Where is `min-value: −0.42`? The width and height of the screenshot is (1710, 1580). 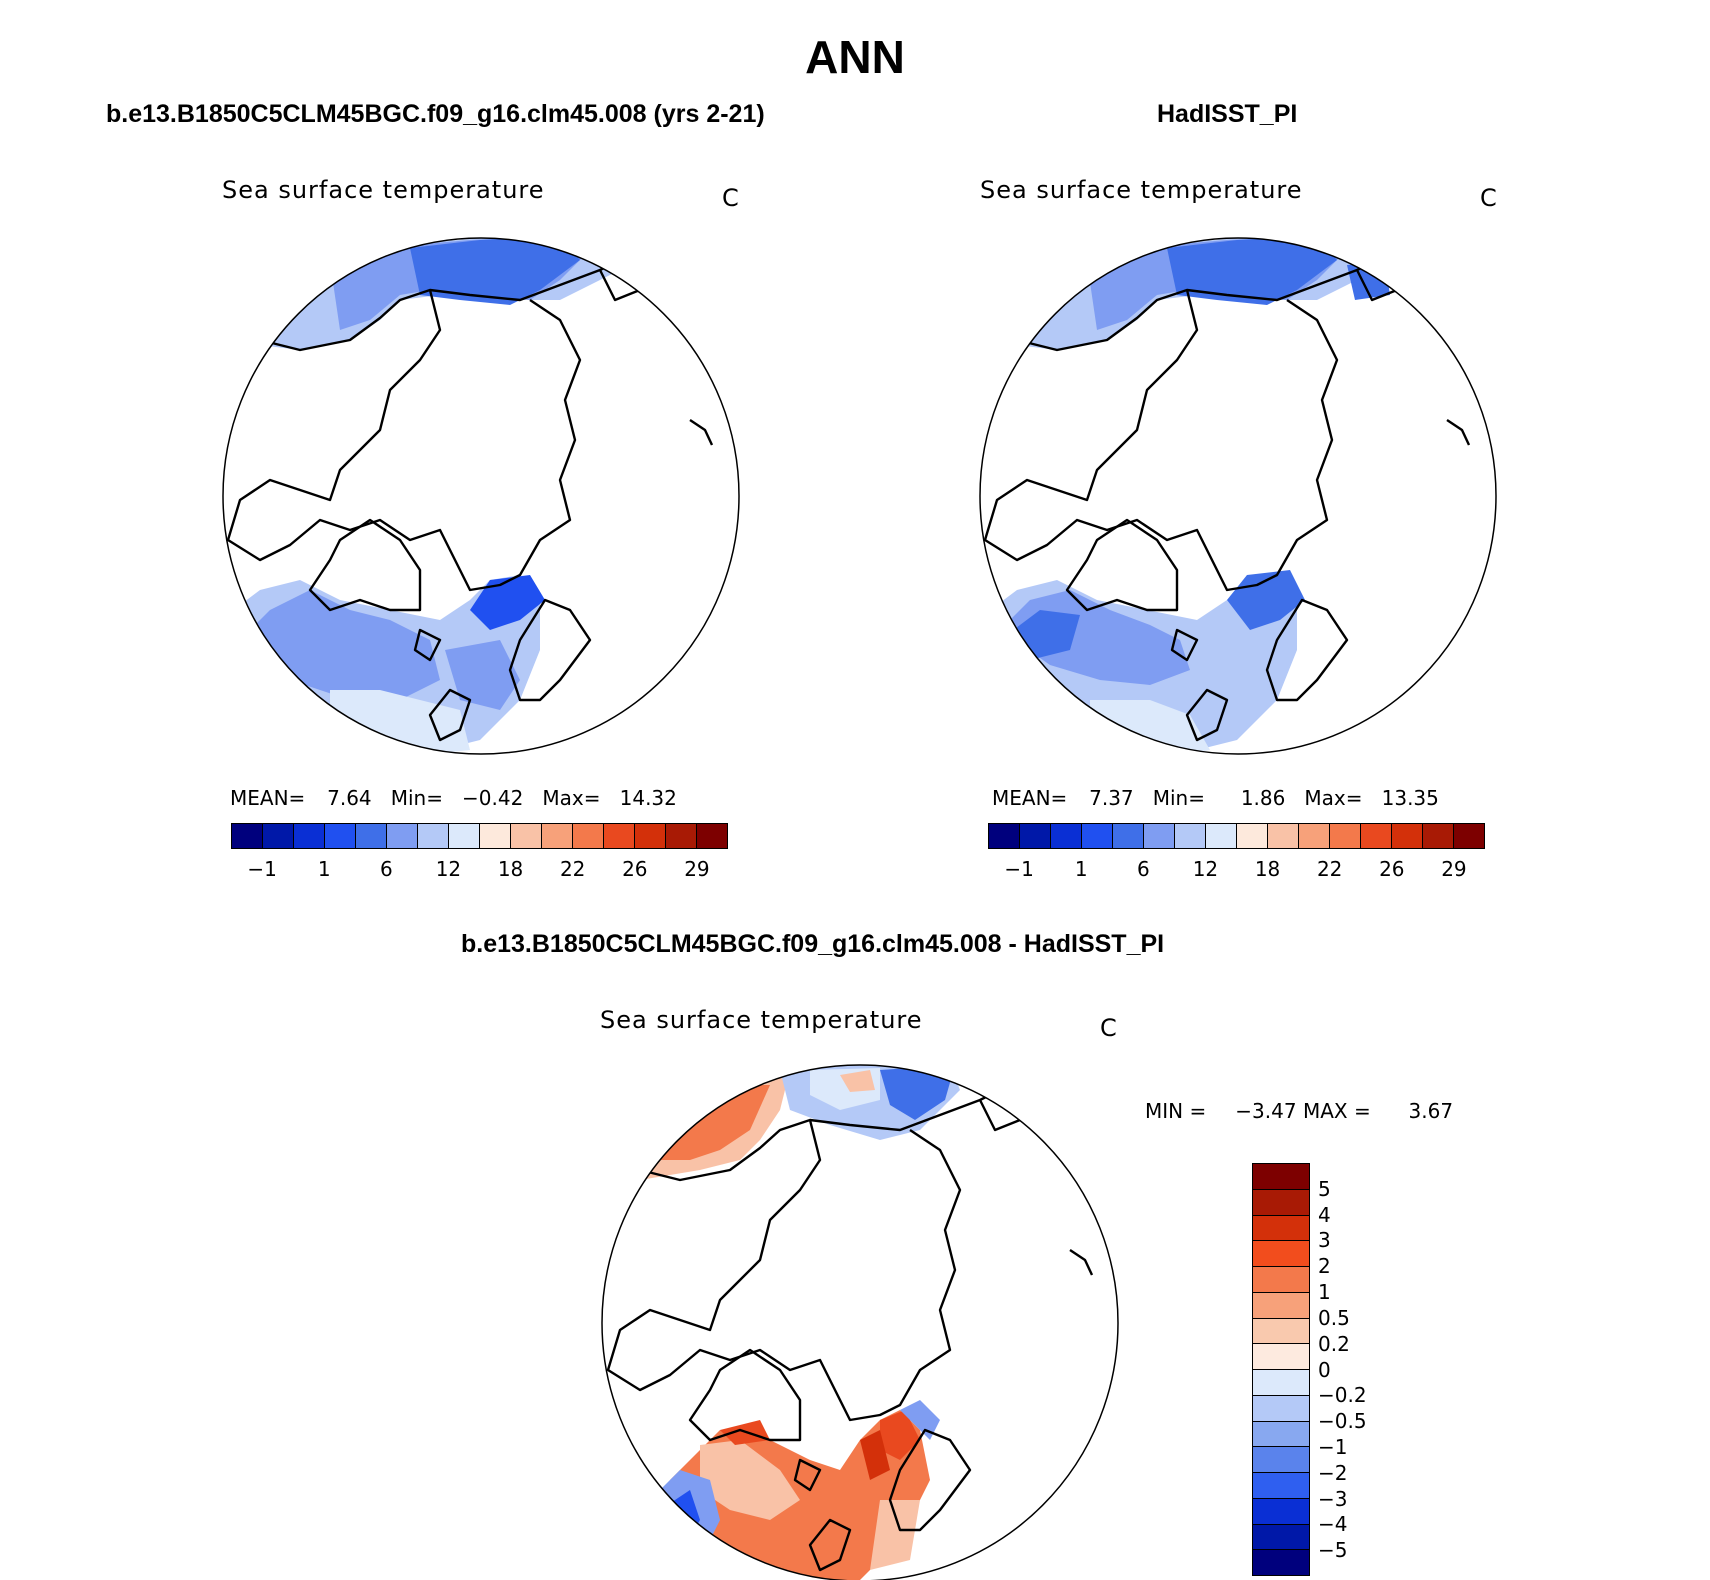
min-value: −0.42 is located at coordinates (493, 798).